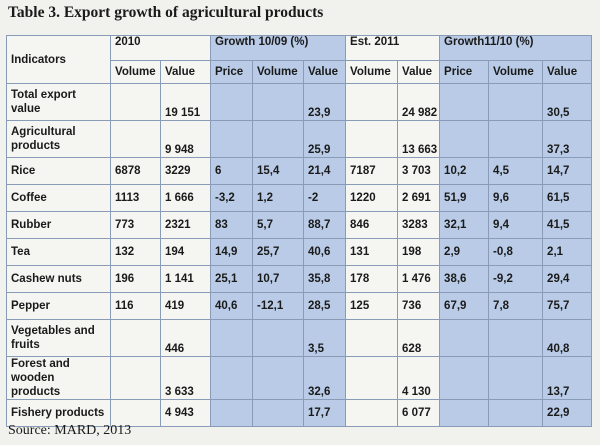  I want to click on table-row: Tea 132 194 14,9 25,7 40,6 131 198 2,9 -0,8 2,1, so click(299, 252).